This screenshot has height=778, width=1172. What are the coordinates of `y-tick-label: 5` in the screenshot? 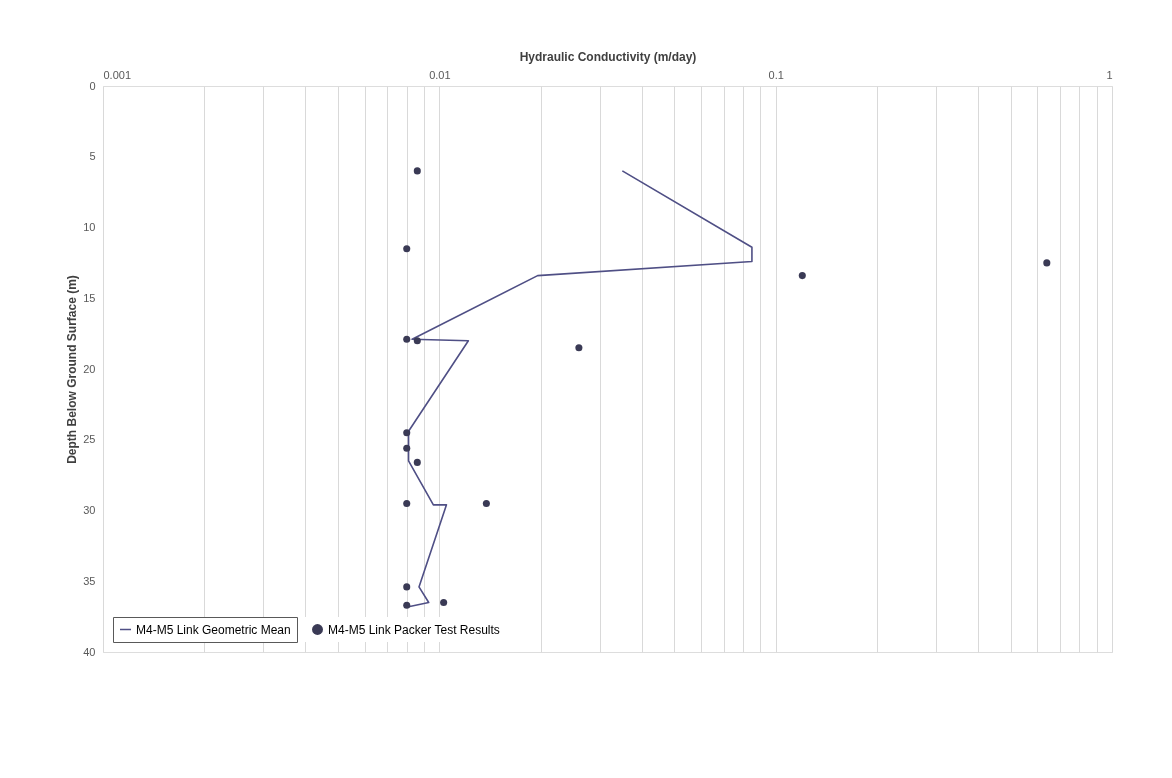 It's located at (92, 156).